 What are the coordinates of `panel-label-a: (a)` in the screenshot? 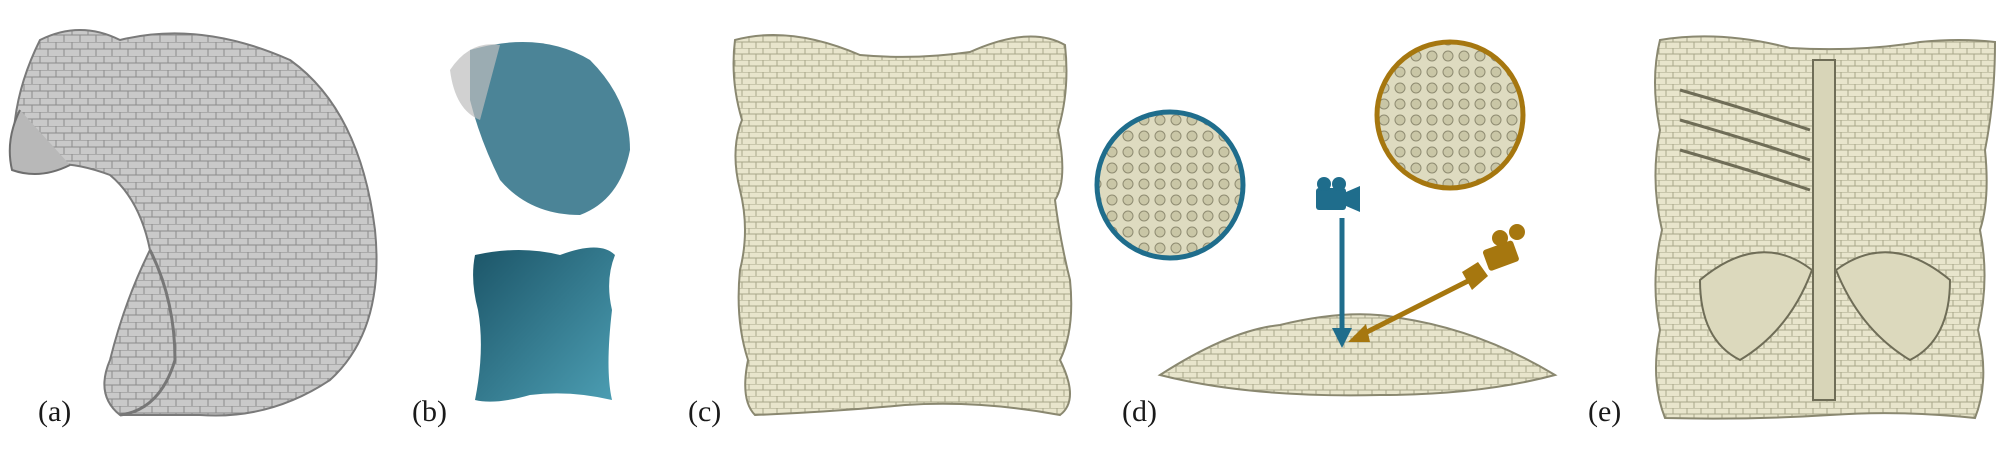 It's located at (55, 411).